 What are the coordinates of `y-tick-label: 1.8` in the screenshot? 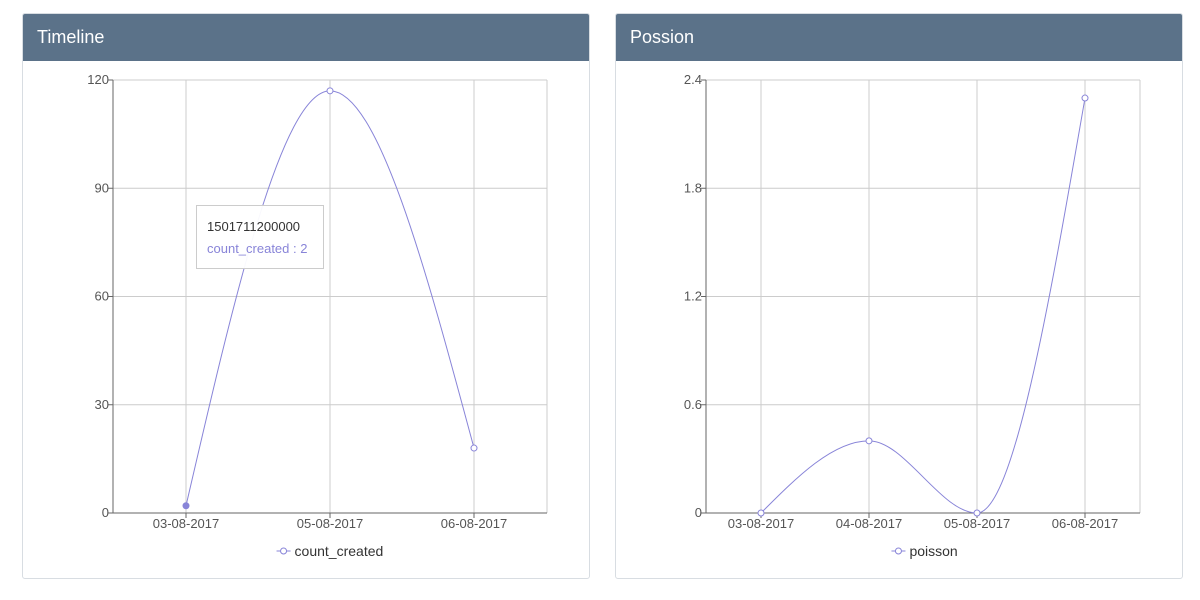 It's located at (693, 187).